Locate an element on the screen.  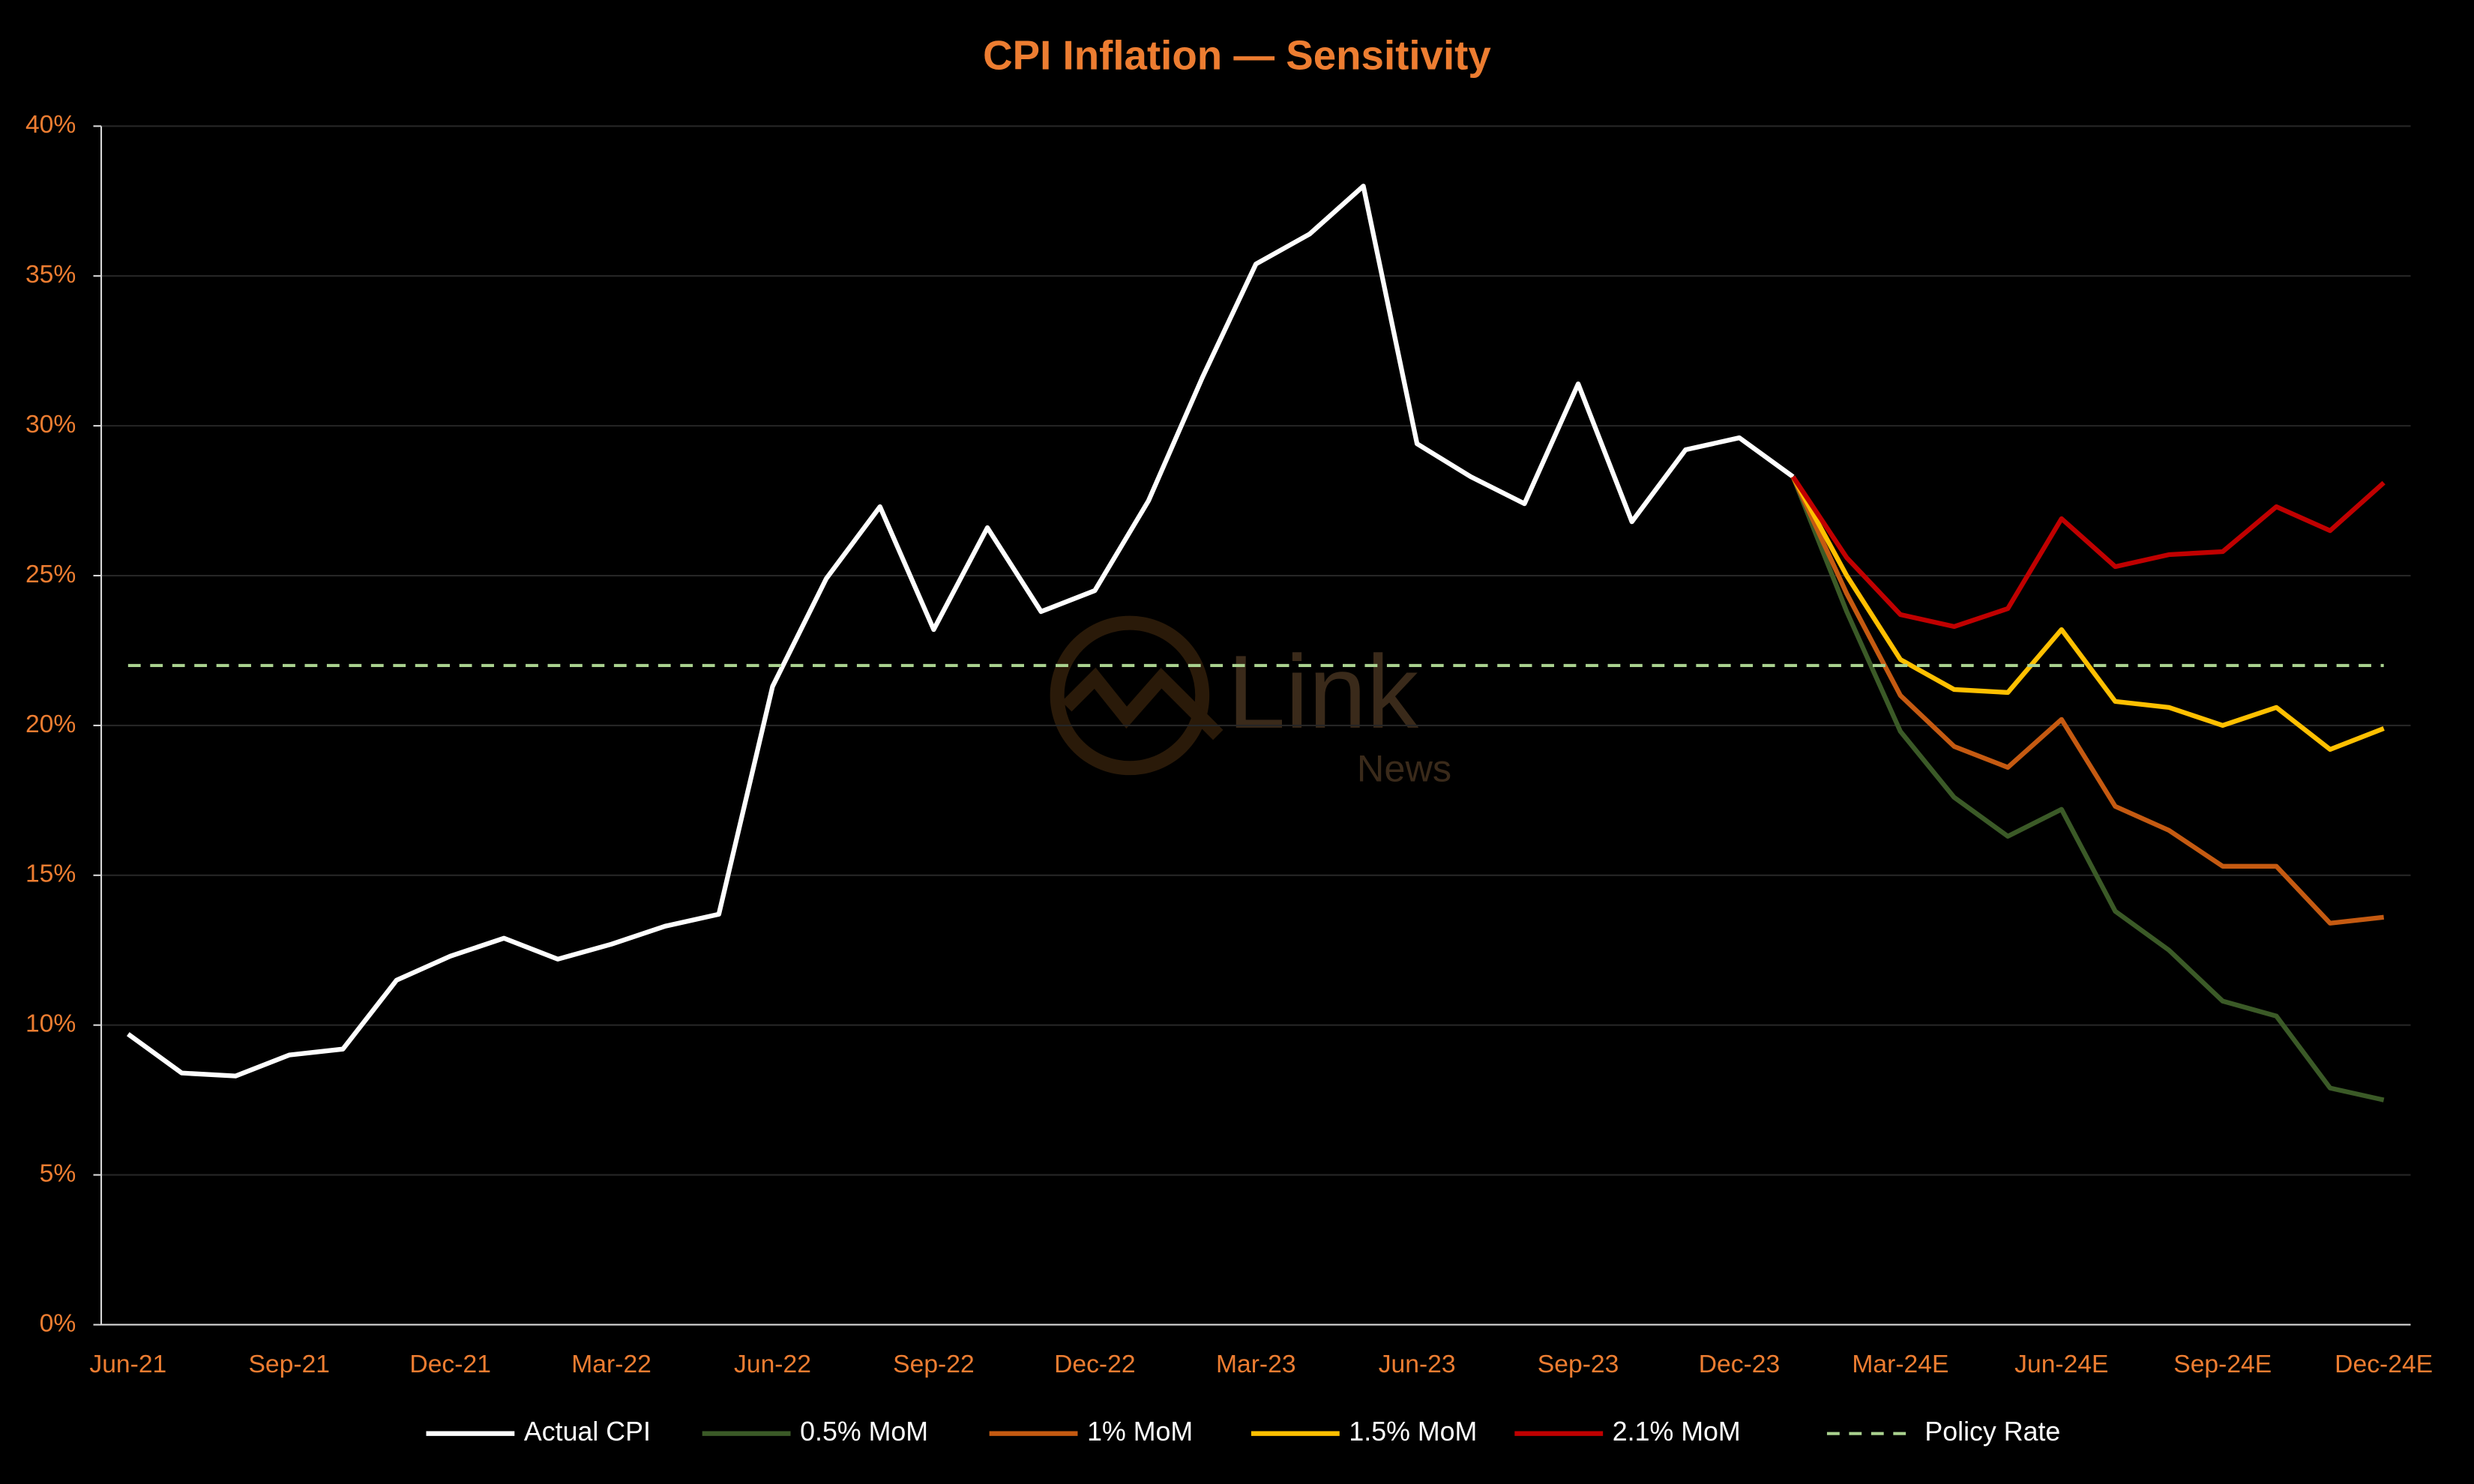
legend-label: 1% MoM is located at coordinates (1140, 1432).